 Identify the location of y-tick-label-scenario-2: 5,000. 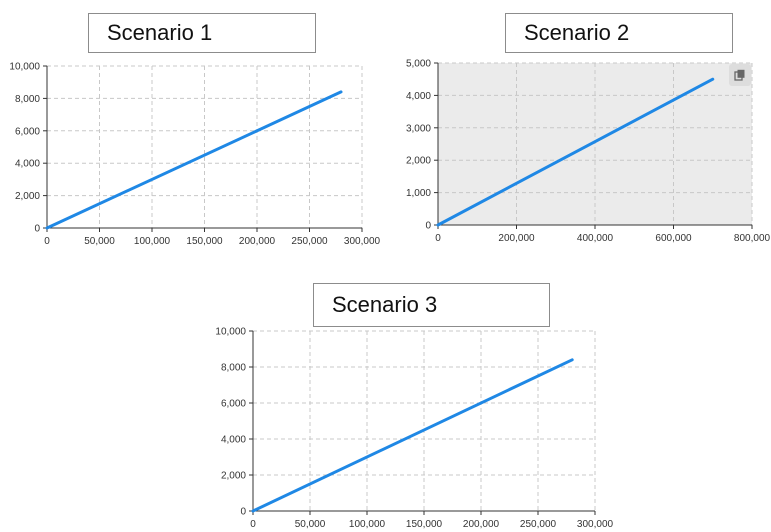
(418, 64).